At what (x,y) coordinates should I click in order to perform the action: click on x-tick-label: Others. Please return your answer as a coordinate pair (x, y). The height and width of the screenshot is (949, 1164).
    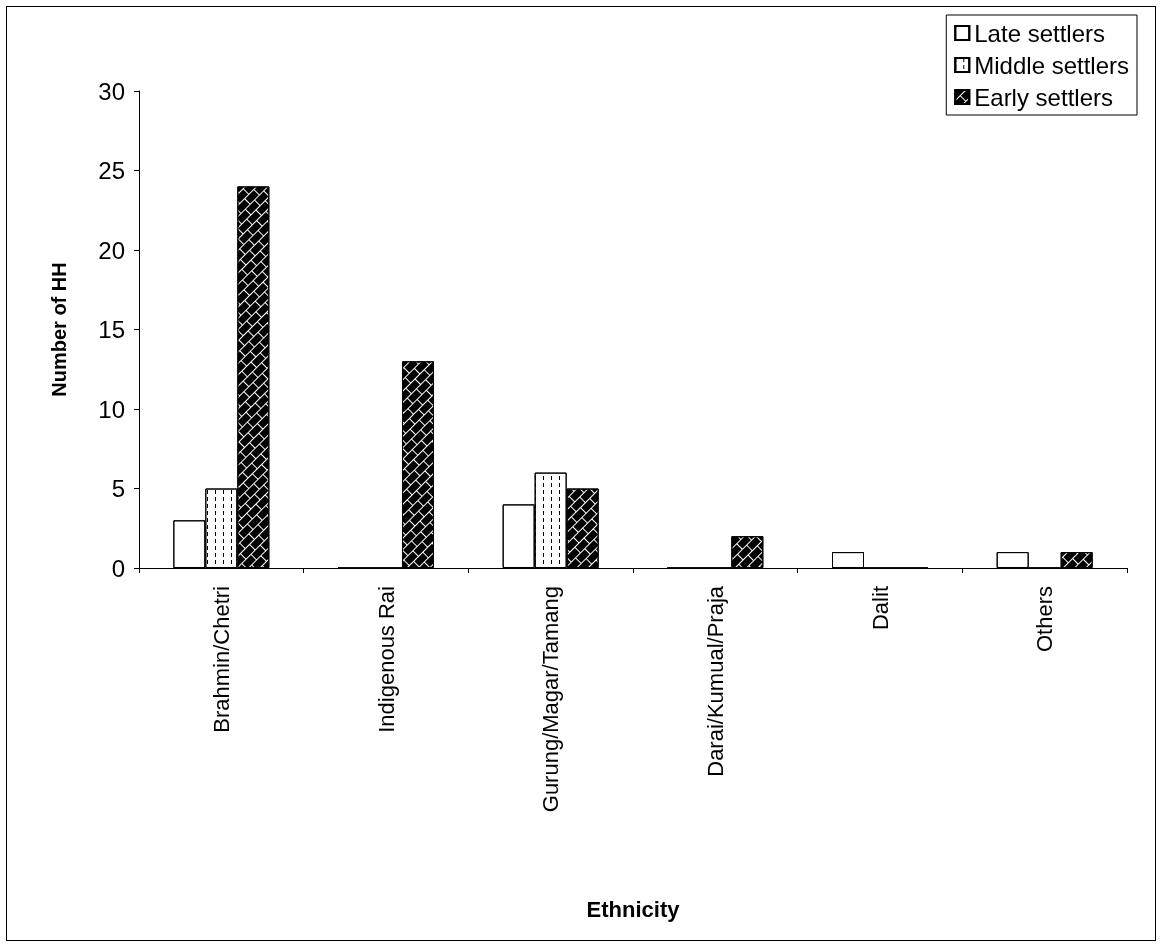
    Looking at the image, I should click on (1045, 619).